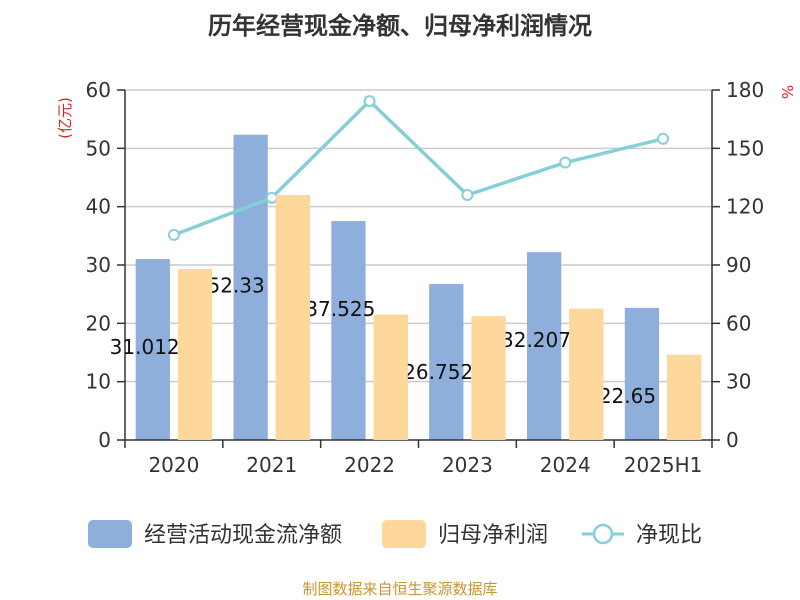 This screenshot has height=600, width=800. What do you see at coordinates (536, 340) in the screenshot?
I see `data-label-cashflow: 32.207` at bounding box center [536, 340].